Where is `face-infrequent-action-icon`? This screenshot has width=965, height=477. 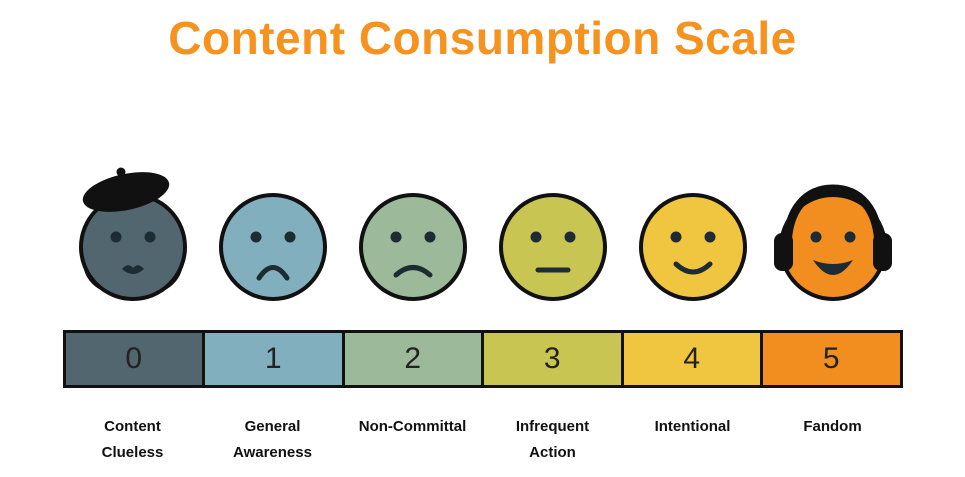
face-infrequent-action-icon is located at coordinates (552, 246).